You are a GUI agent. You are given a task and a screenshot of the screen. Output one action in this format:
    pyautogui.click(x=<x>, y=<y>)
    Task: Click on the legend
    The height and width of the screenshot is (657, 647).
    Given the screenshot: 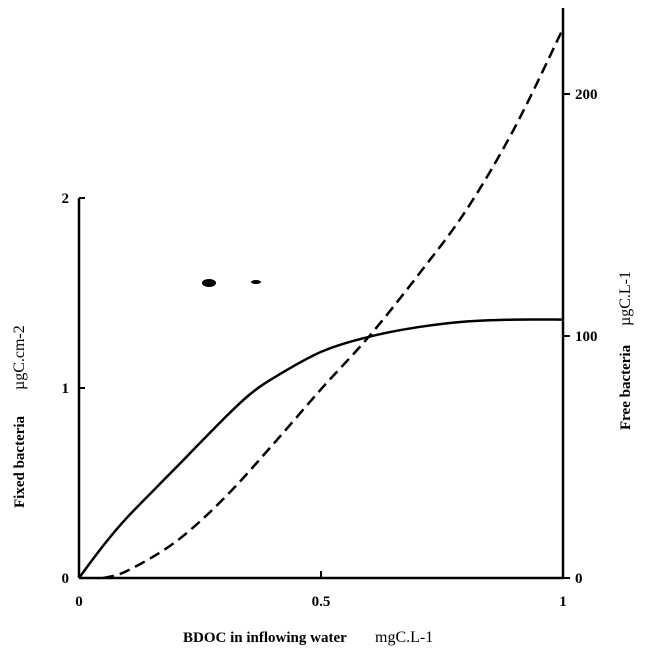 What is the action you would take?
    pyautogui.click(x=231, y=283)
    